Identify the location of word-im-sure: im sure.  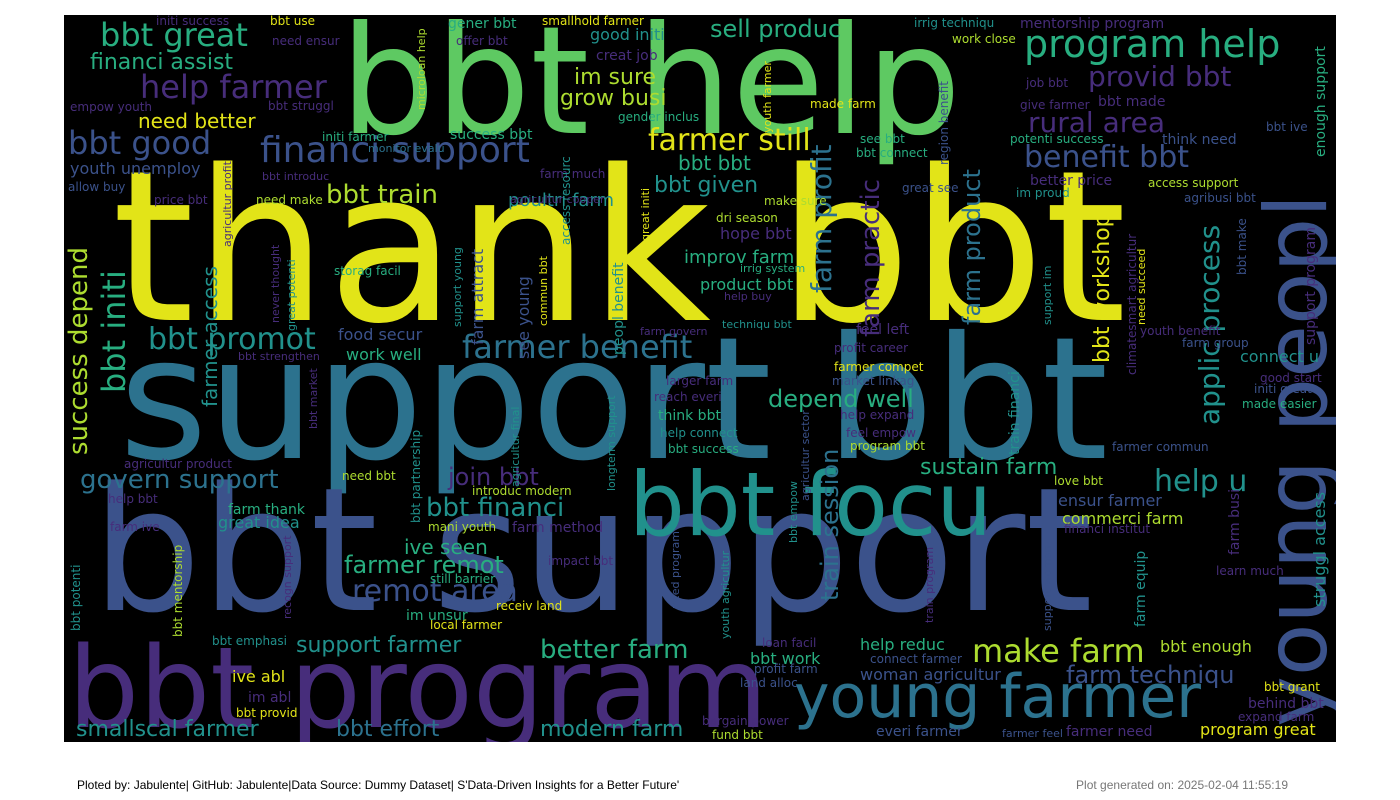
(615, 77).